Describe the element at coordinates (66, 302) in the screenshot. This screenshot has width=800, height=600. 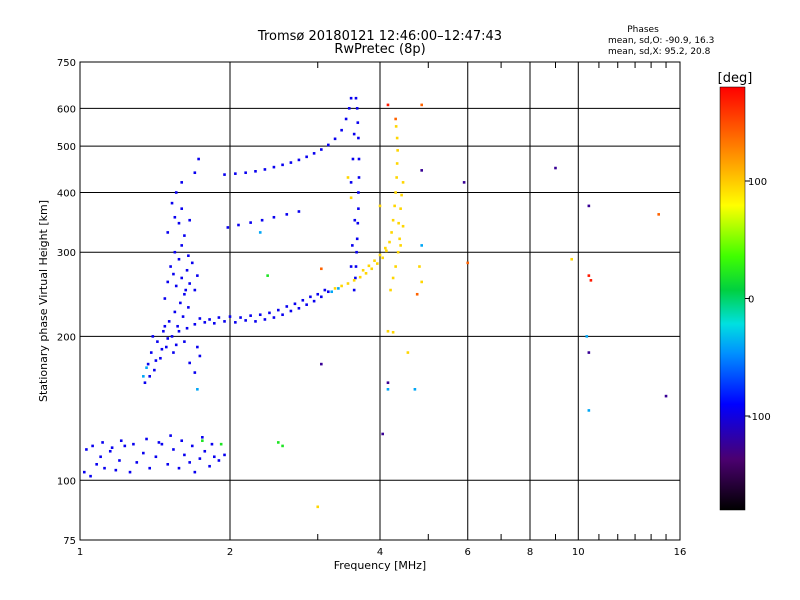
I see `y-tick-labels: 75 100 200 300 400 500 600 750` at that location.